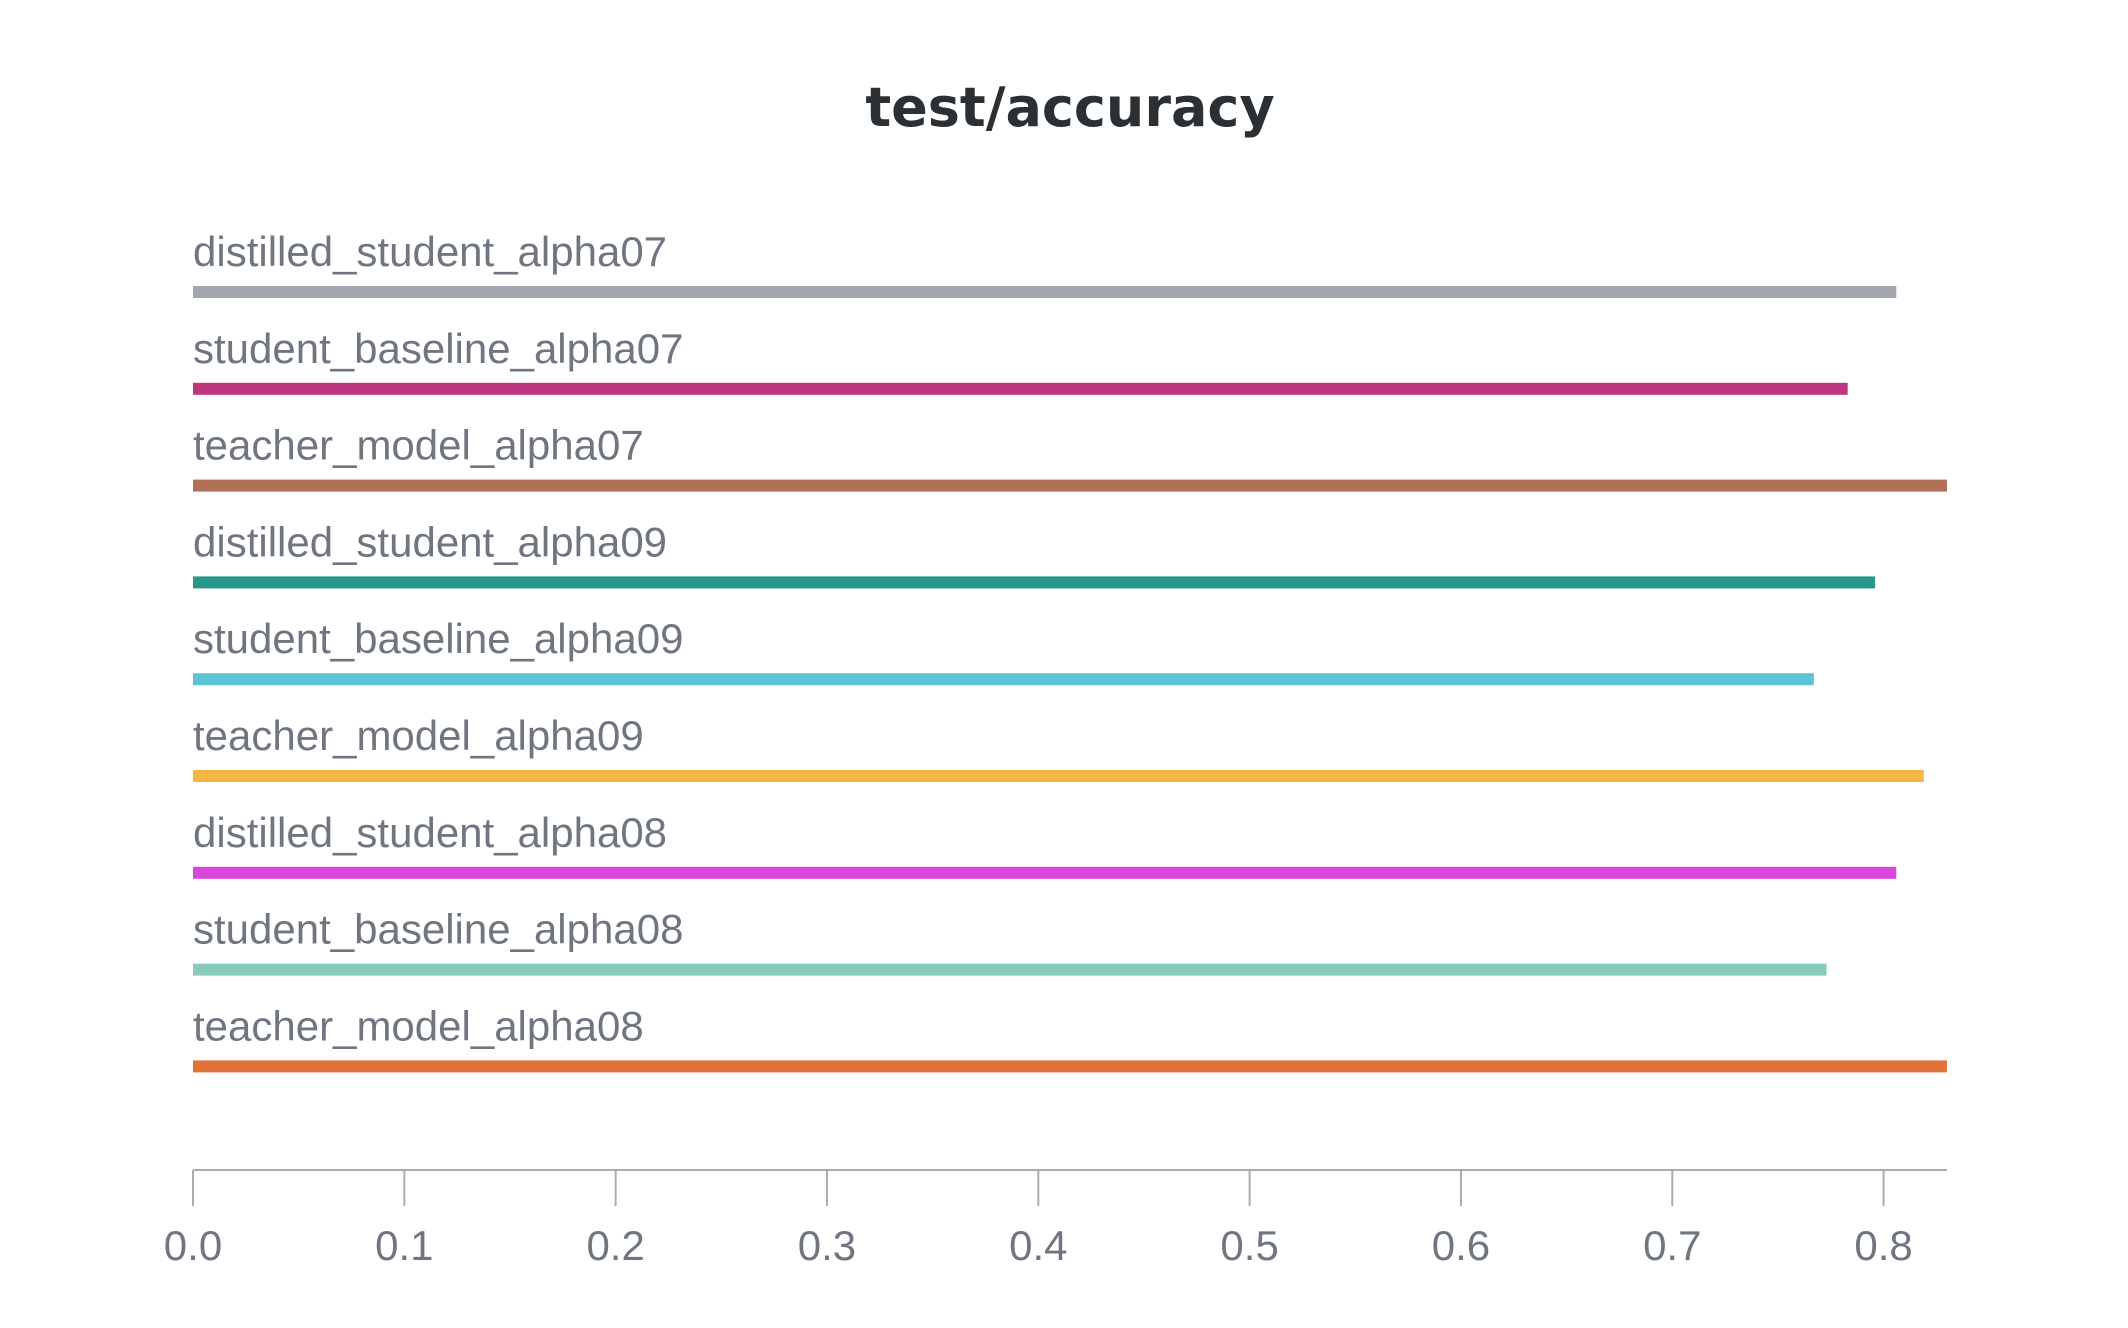 The height and width of the screenshot is (1328, 2128). Describe the element at coordinates (1883, 1245) in the screenshot. I see `x-tick-label: 0.8` at that location.